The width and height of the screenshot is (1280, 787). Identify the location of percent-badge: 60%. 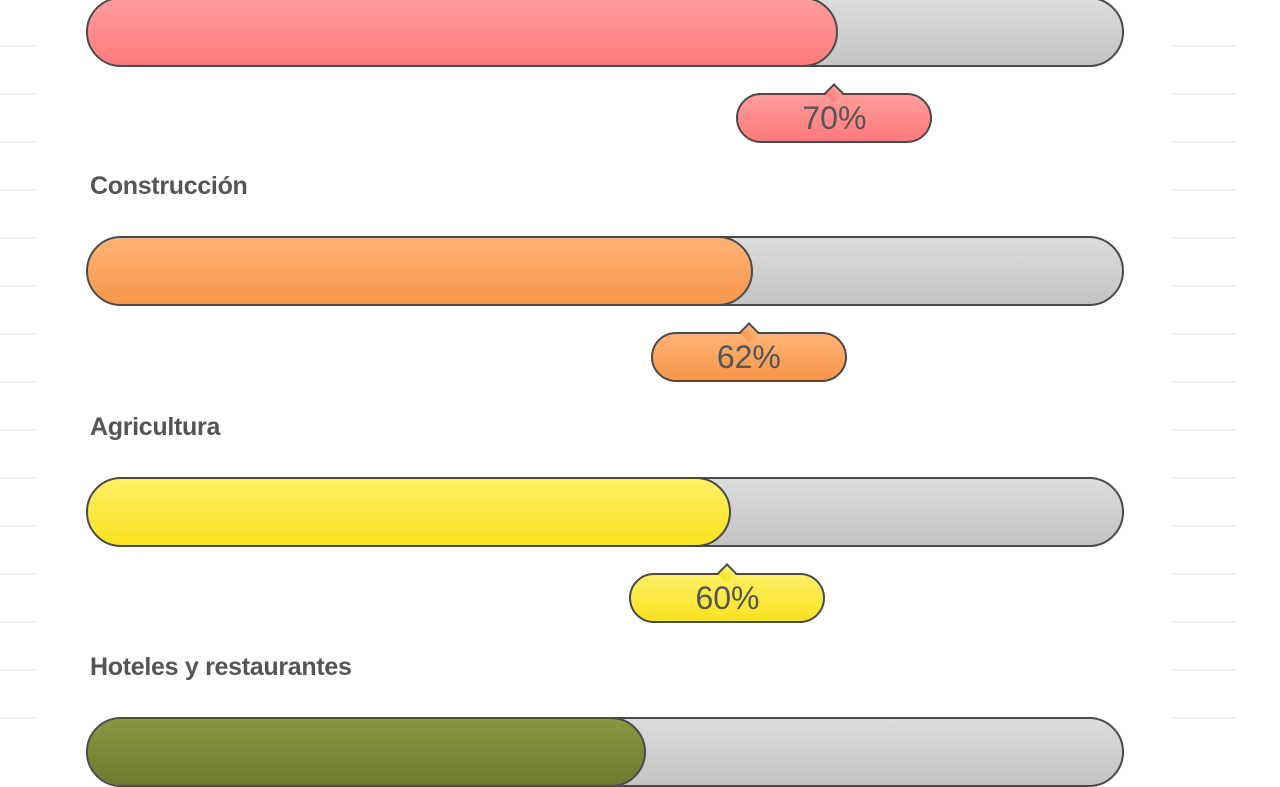
(727, 598).